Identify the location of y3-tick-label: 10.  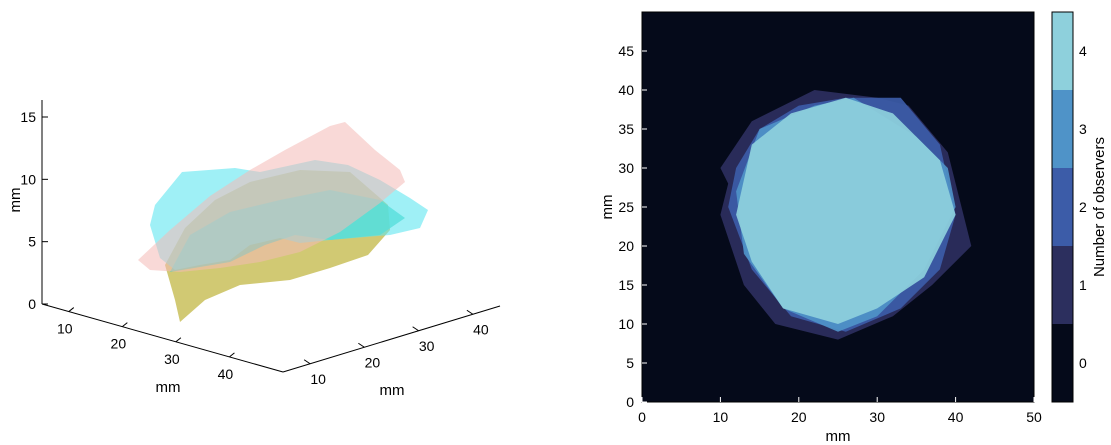
(318, 379).